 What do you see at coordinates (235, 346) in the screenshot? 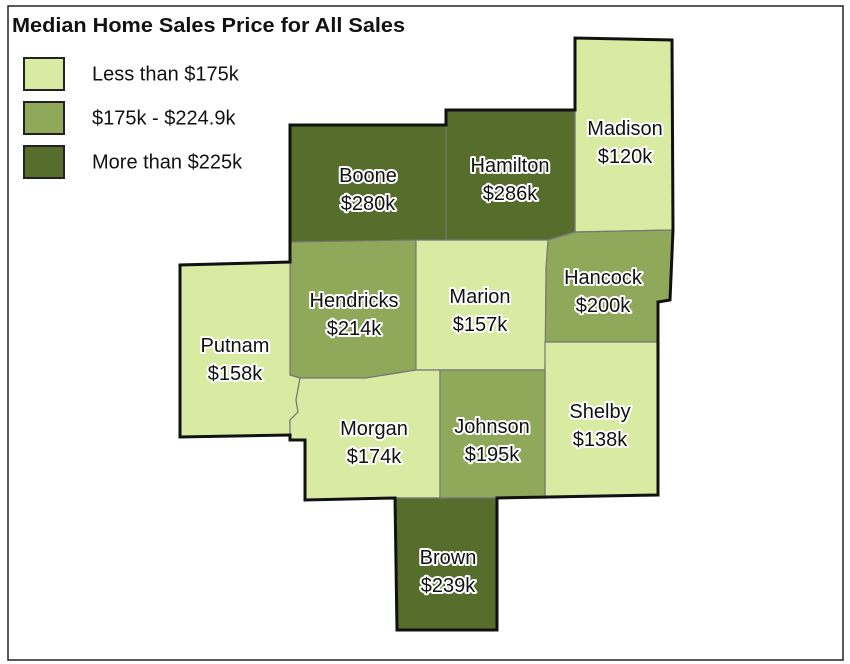
I see `county-name: Putnam` at bounding box center [235, 346].